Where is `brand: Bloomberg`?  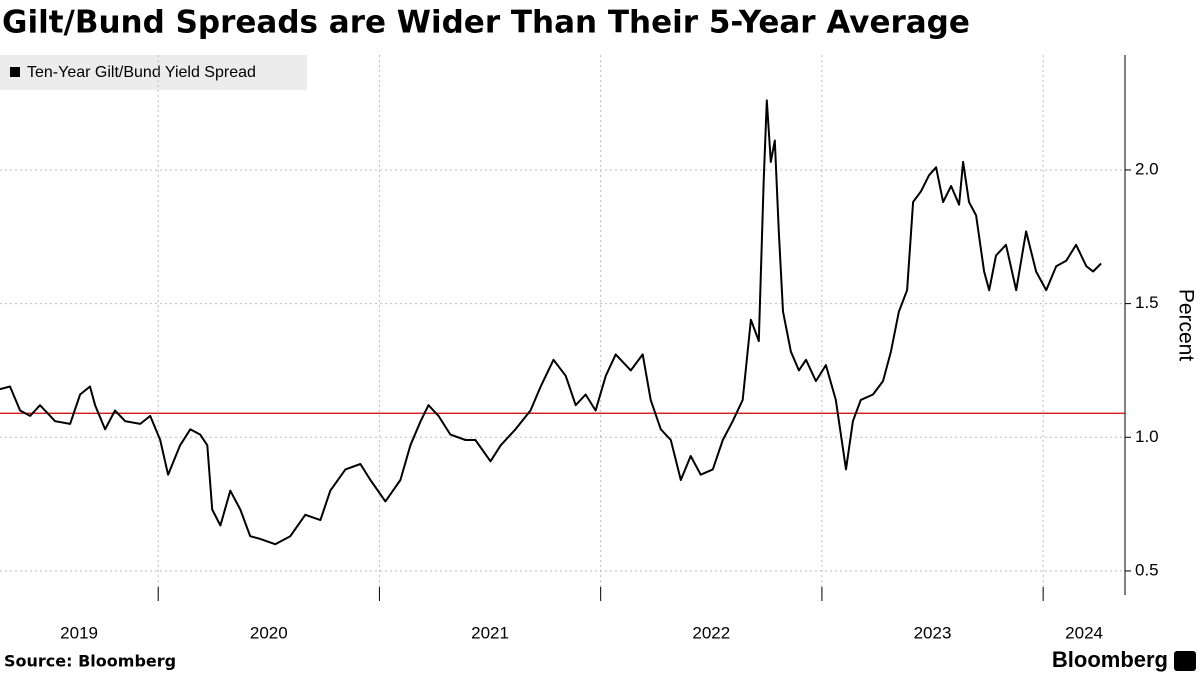 brand: Bloomberg is located at coordinates (1110, 659).